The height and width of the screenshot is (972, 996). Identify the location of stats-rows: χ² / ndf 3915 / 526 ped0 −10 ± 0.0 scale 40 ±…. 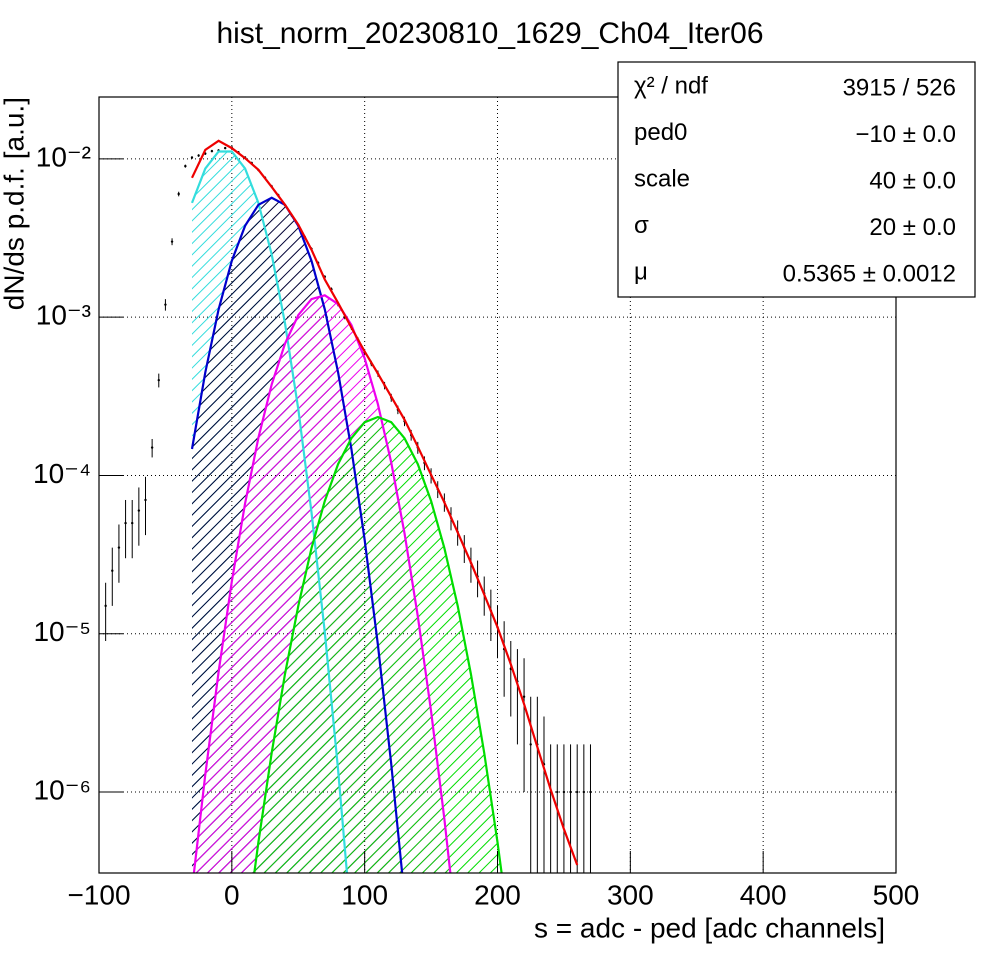
(795, 179).